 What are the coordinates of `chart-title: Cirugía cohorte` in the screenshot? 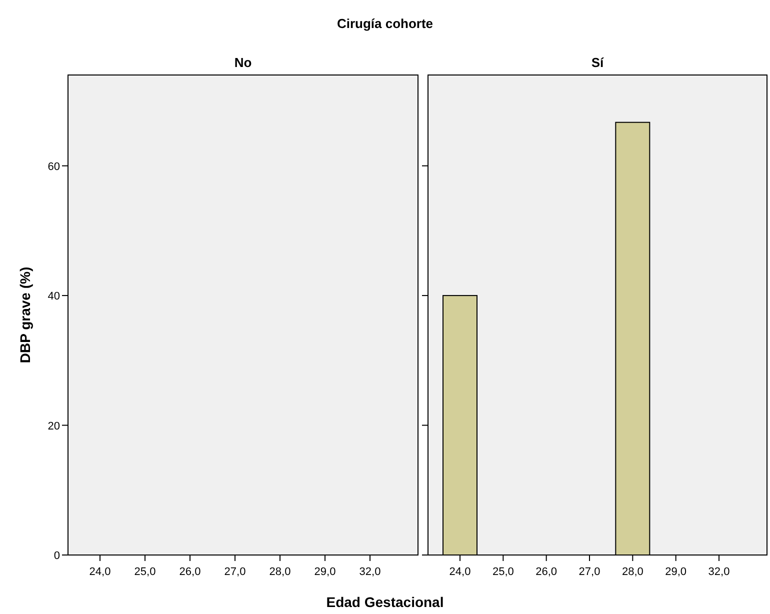 It's located at (385, 23).